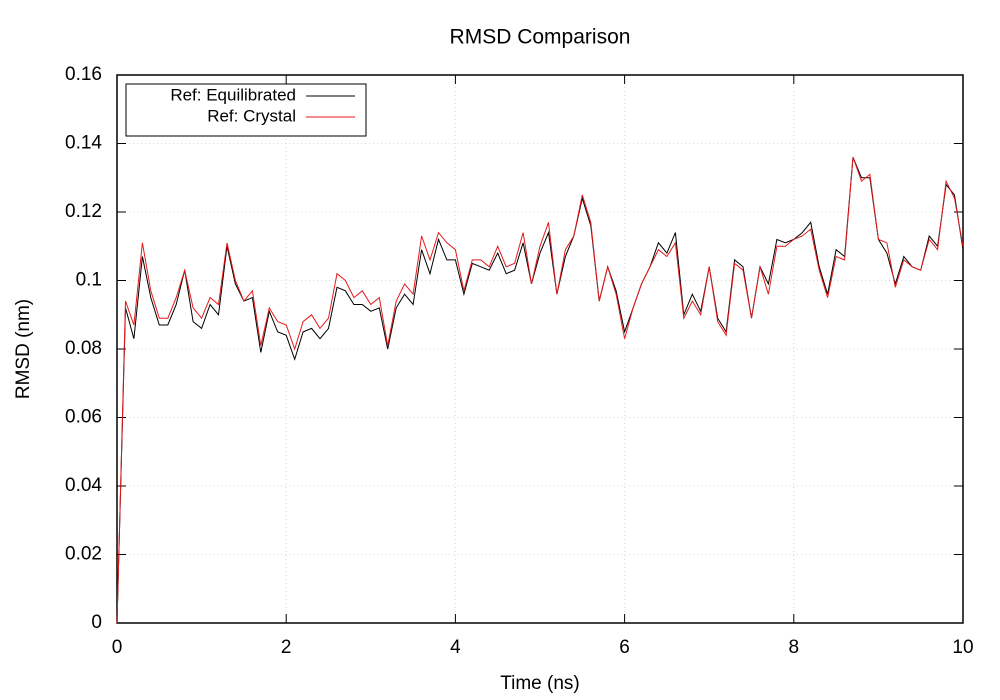 The image size is (1000, 700). I want to click on legend-label: Ref: Equilibrated, so click(233, 94).